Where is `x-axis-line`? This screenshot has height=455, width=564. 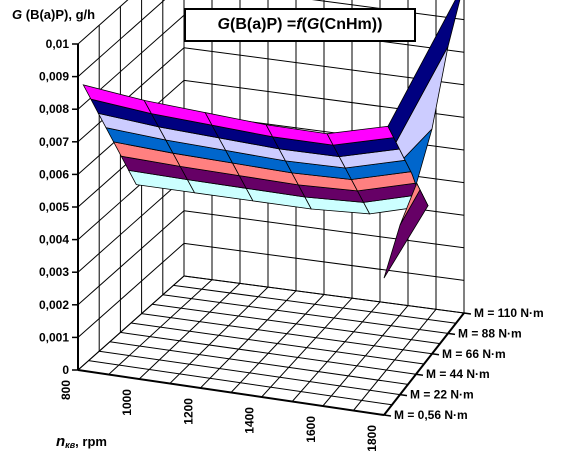
x-axis-line is located at coordinates (231, 392).